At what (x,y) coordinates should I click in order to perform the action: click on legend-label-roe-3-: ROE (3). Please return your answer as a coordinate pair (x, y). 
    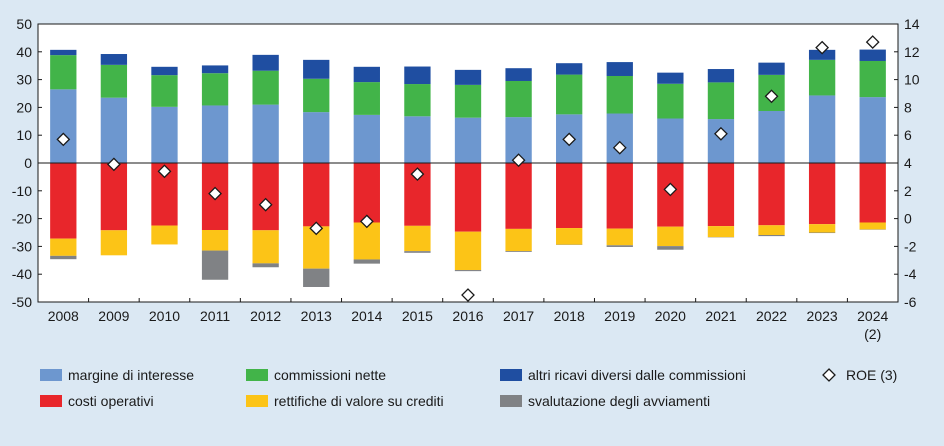
    Looking at the image, I should click on (871, 375).